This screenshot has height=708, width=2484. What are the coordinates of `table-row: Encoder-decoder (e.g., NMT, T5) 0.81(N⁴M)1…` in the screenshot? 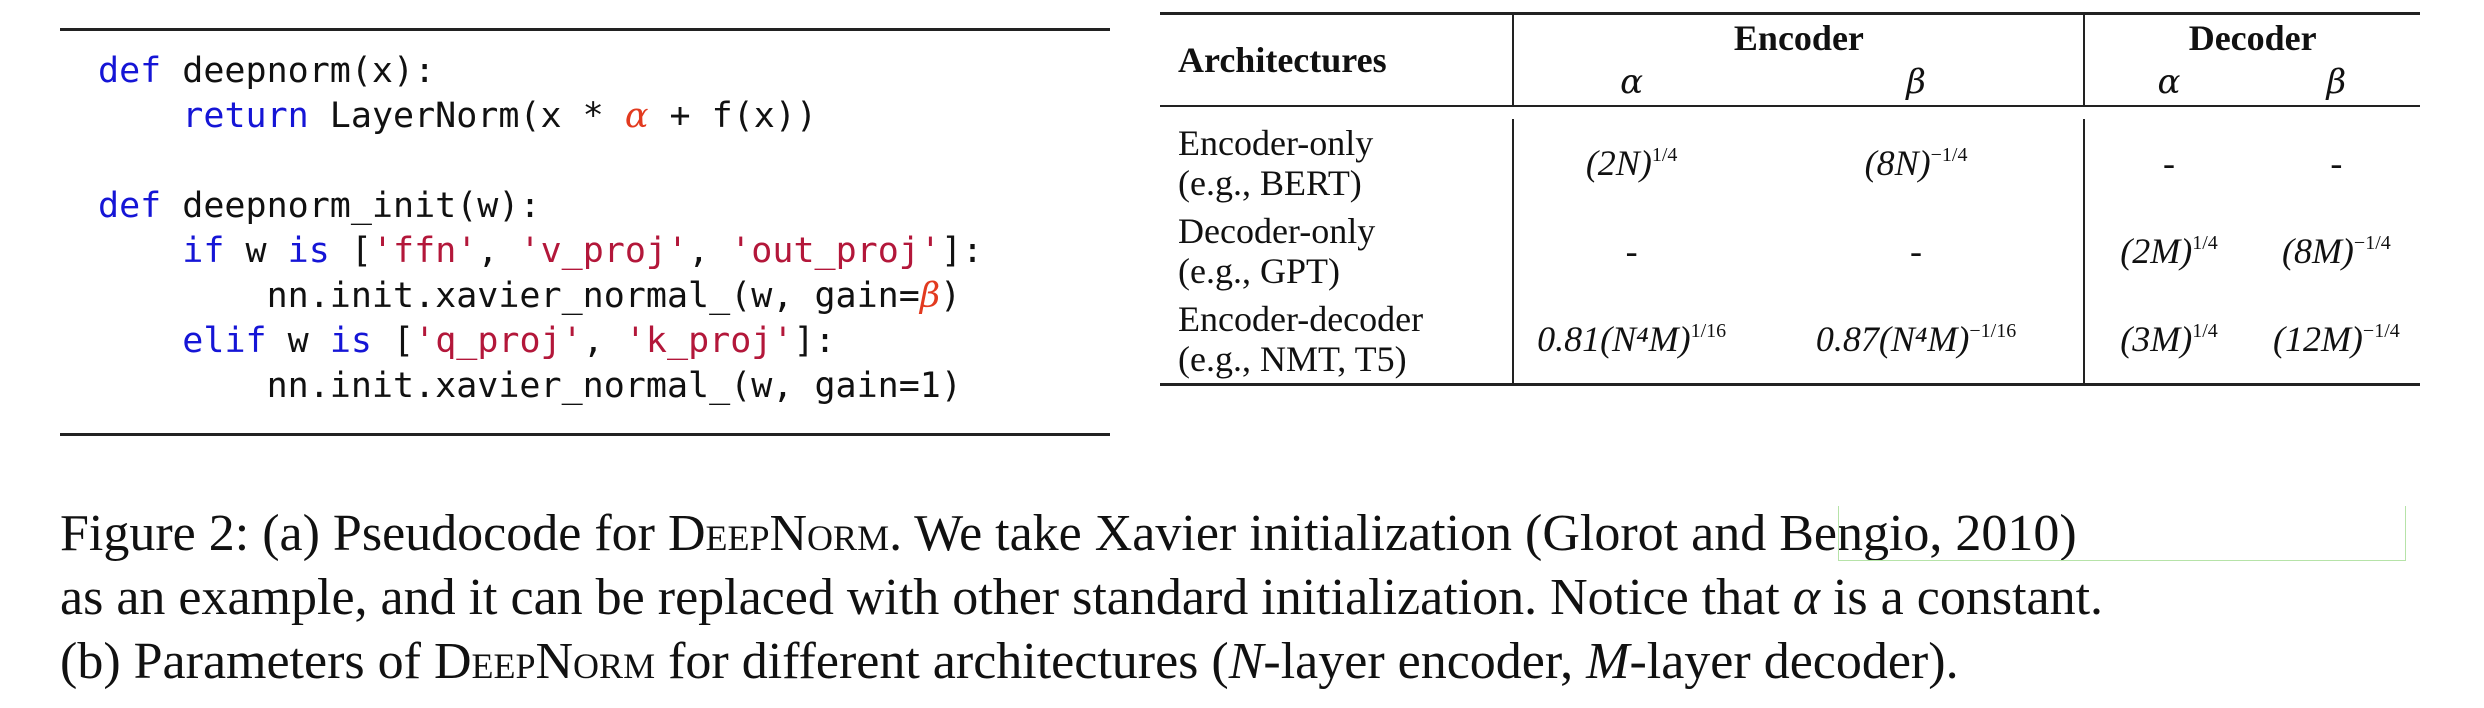 It's located at (1790, 340).